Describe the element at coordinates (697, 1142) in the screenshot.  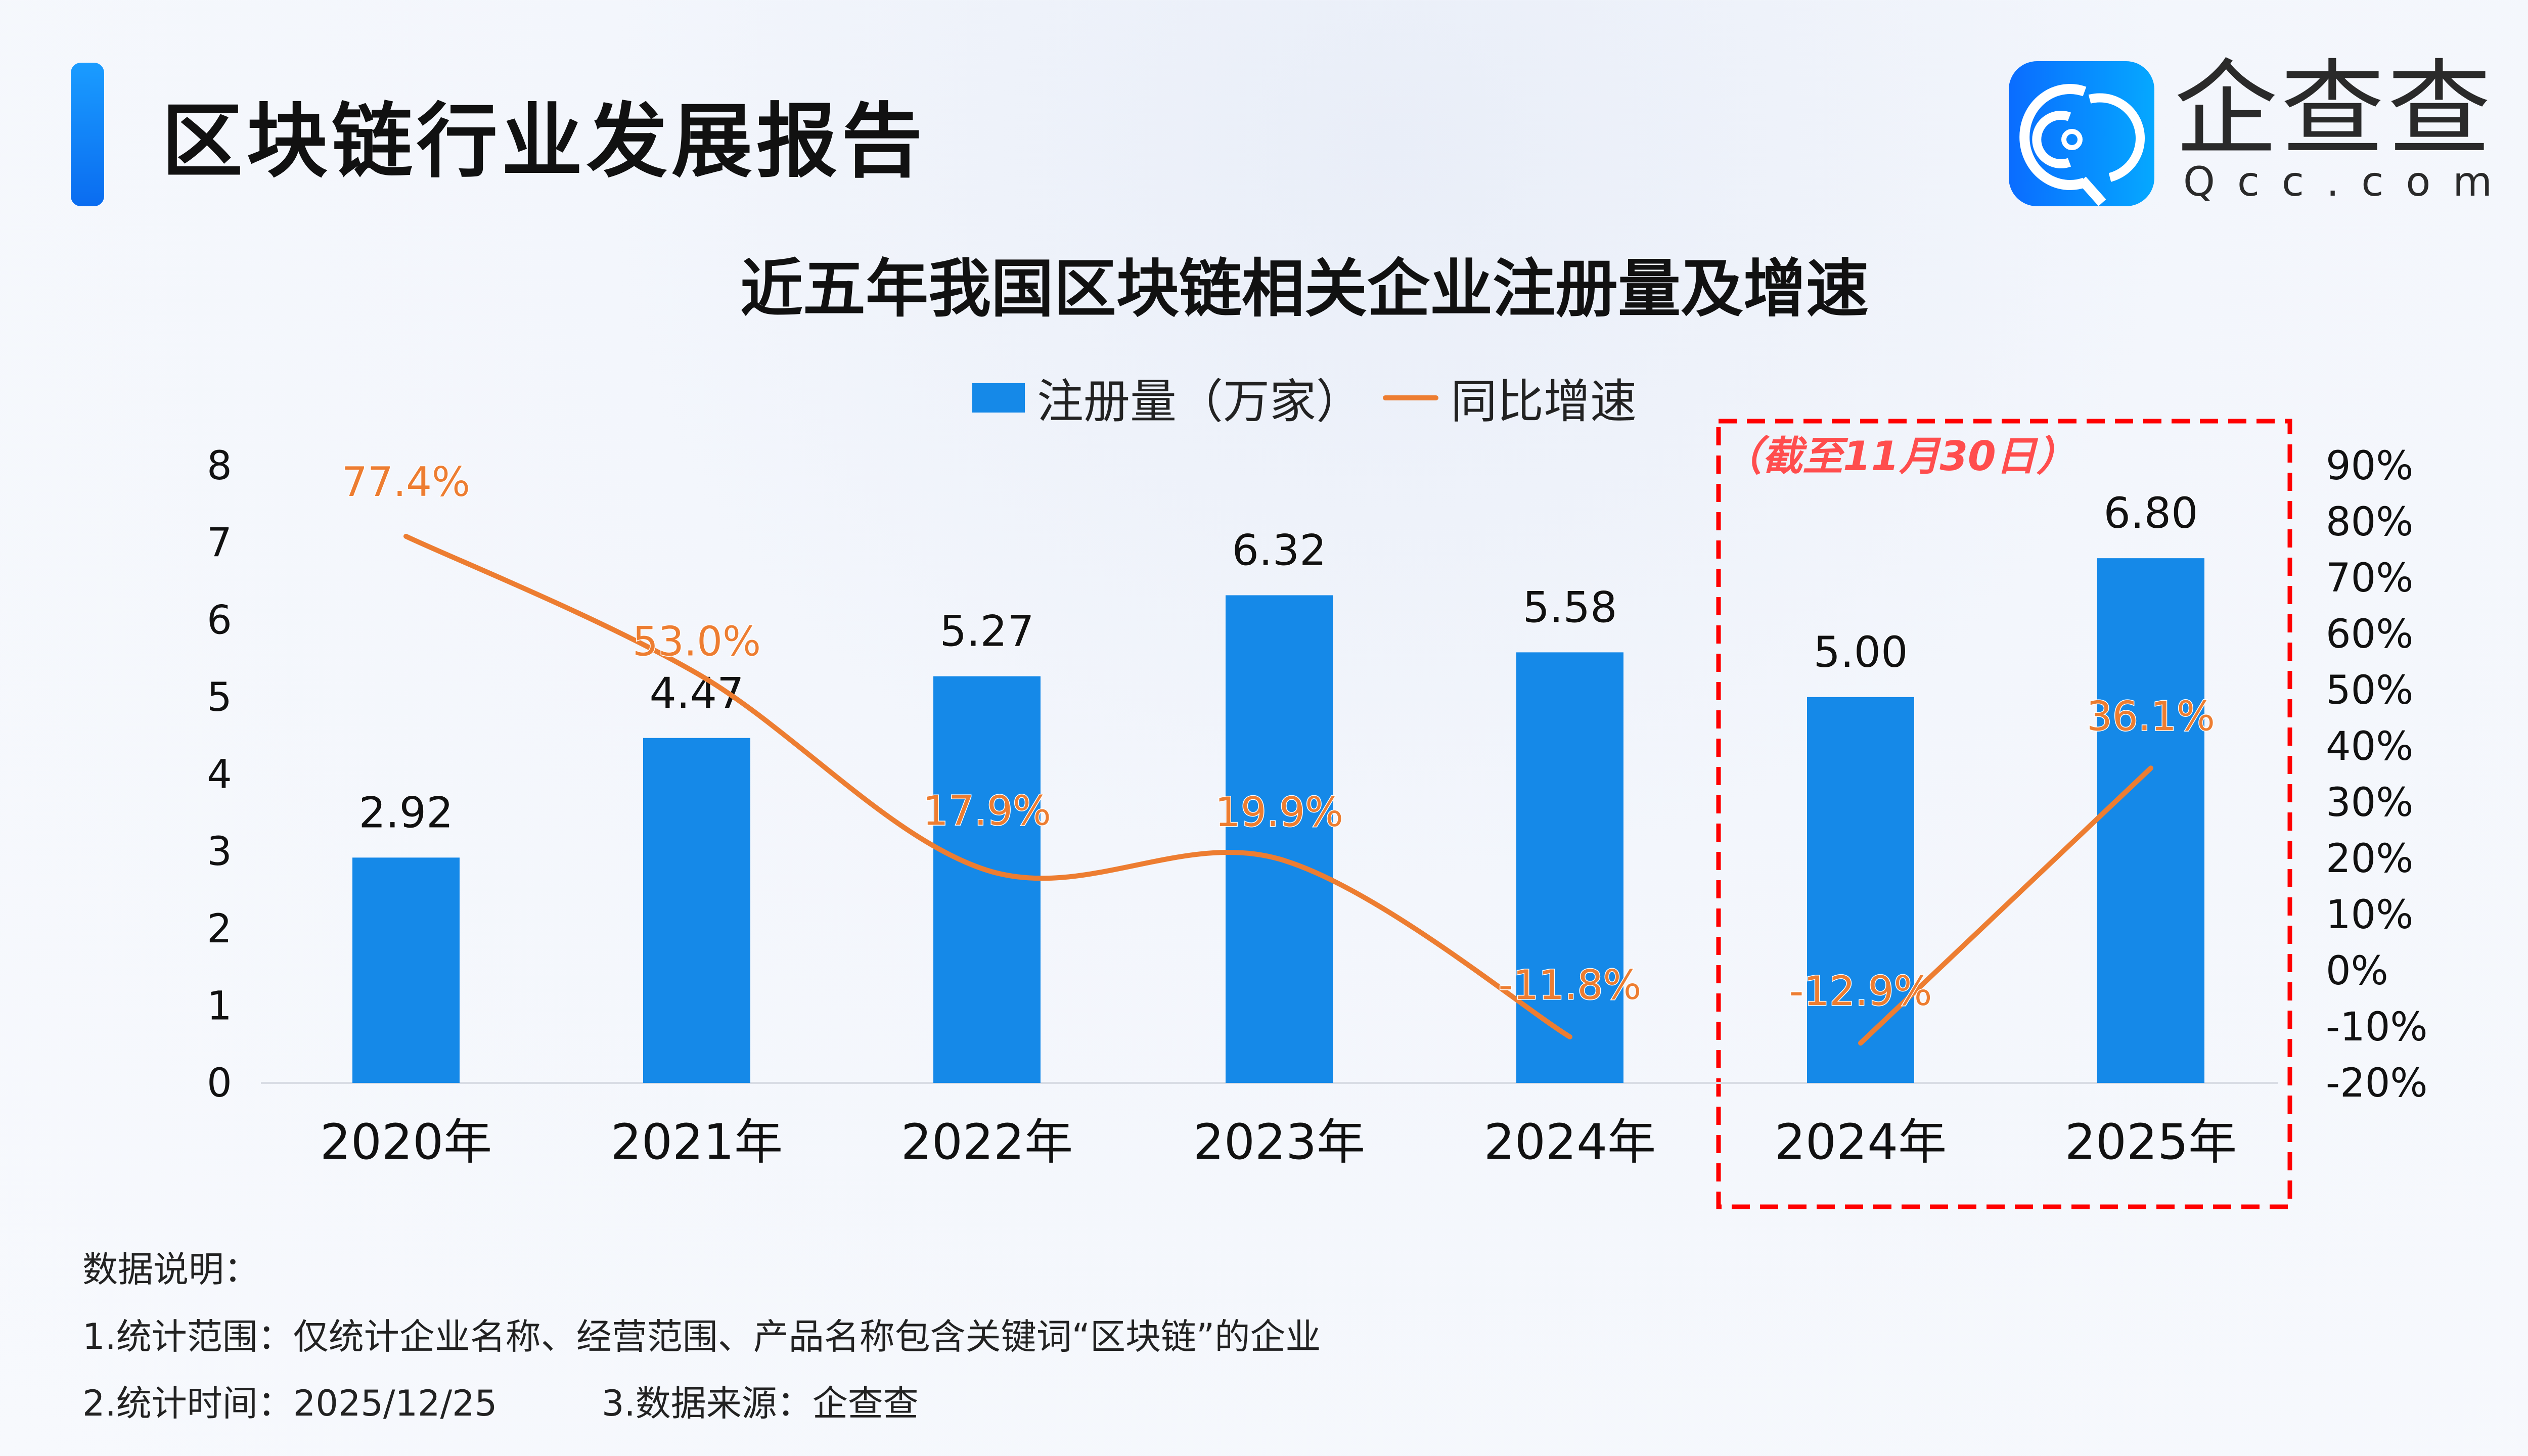
I see `x-axis-tick: 2021年` at that location.